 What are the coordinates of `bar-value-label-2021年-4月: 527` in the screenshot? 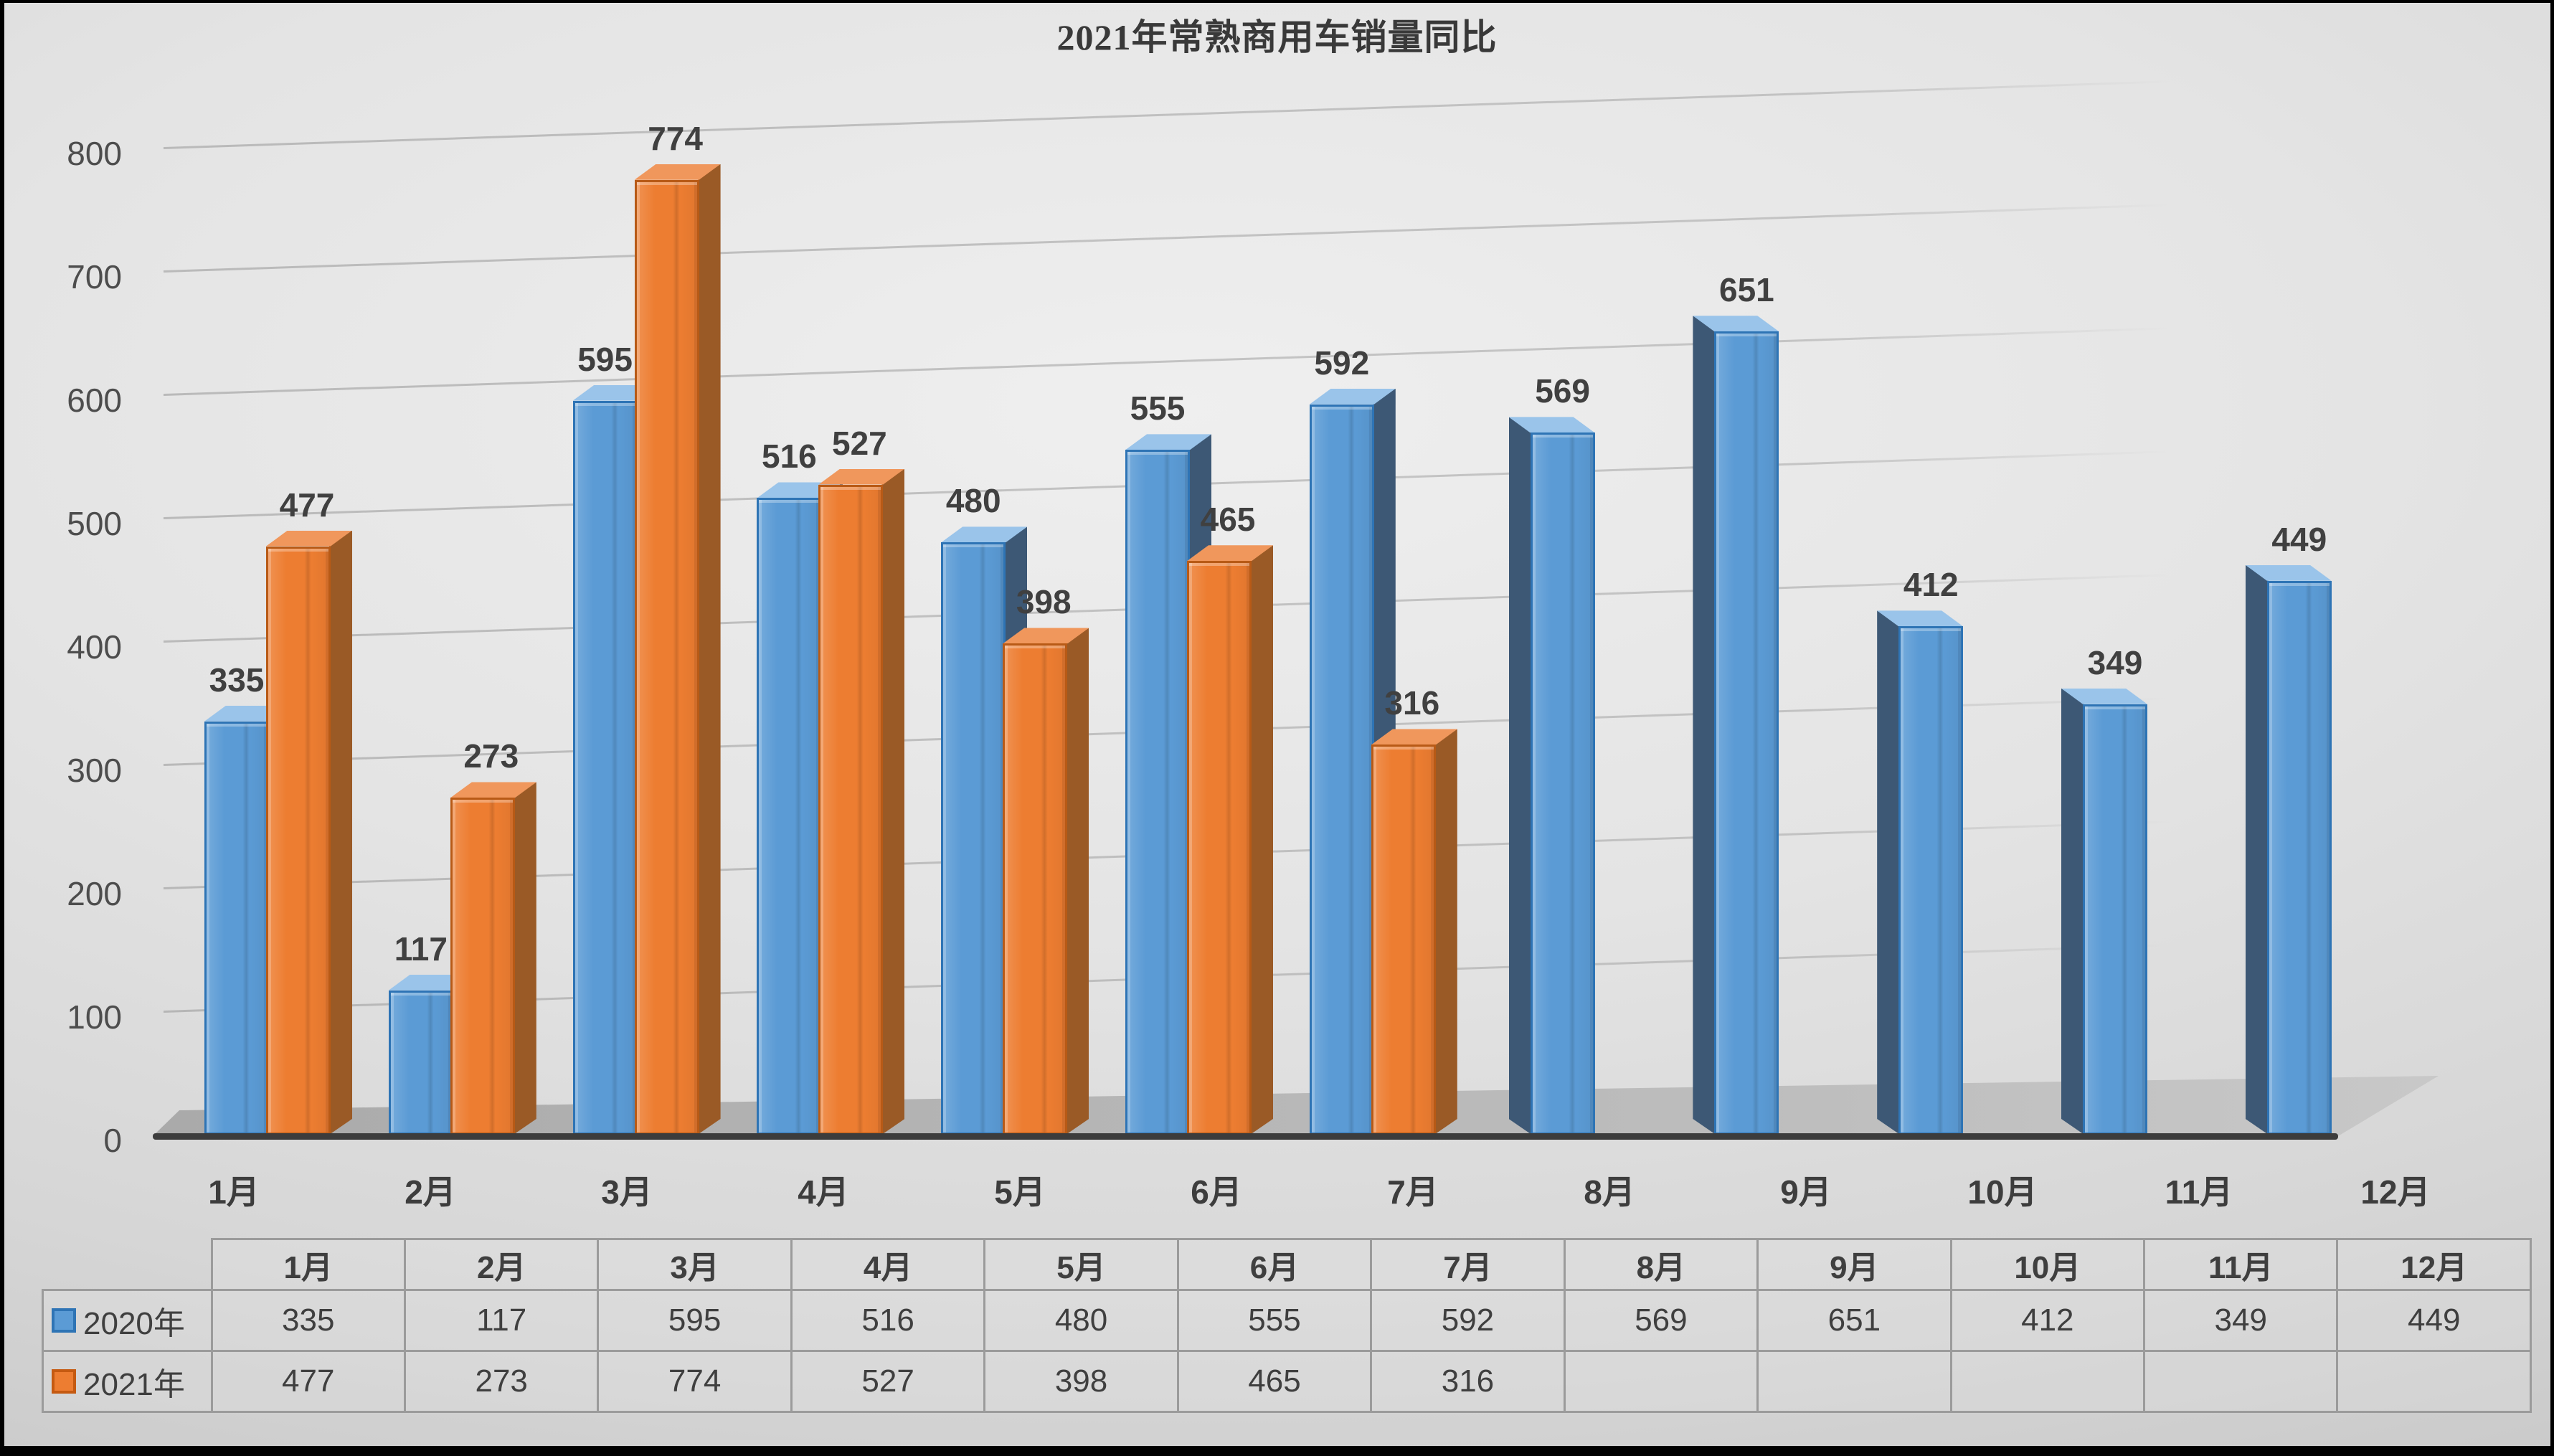 It's located at (860, 443).